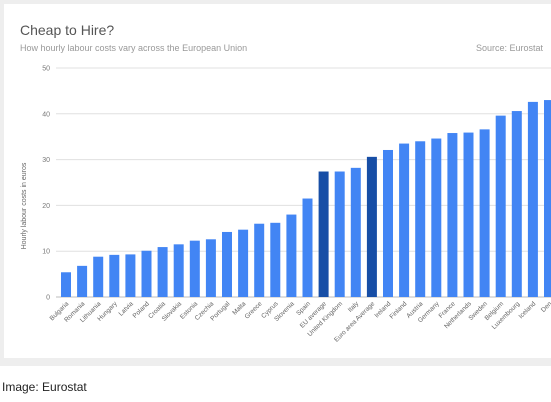 This screenshot has height=402, width=551. Describe the element at coordinates (371, 226) in the screenshot. I see `bar-euro-area-average` at that location.